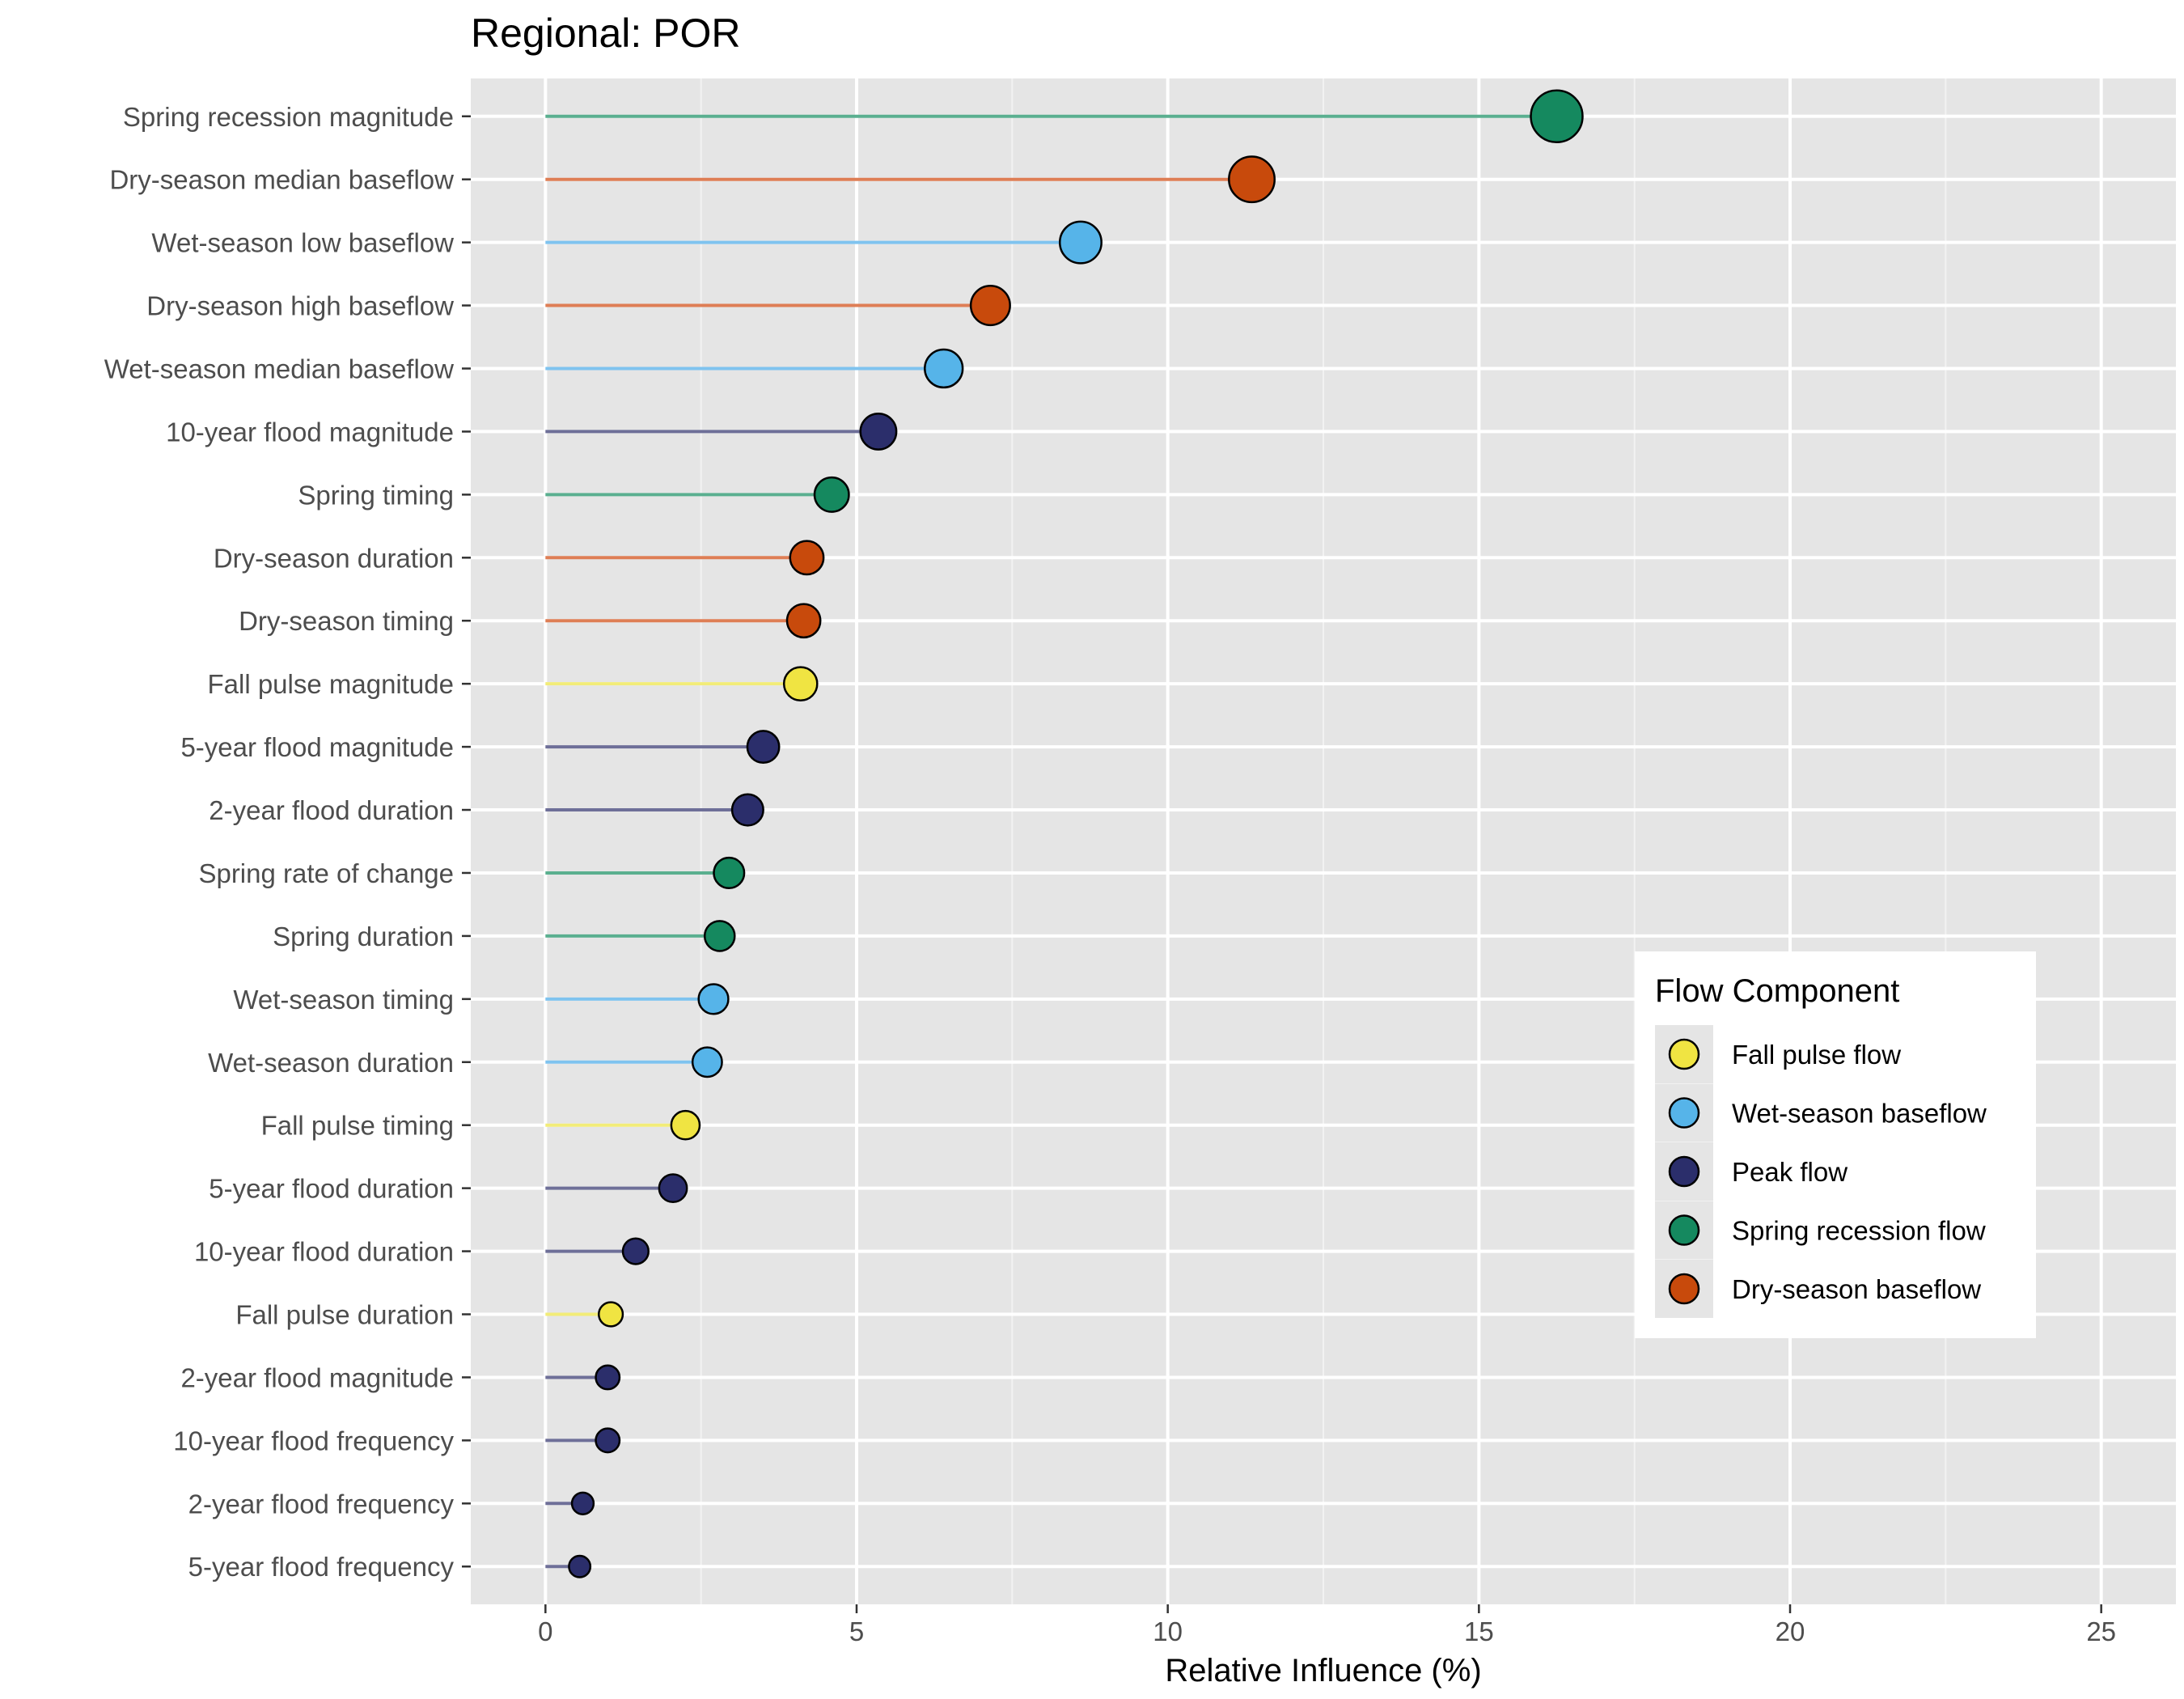 The height and width of the screenshot is (1699, 2184). I want to click on legend-label: Dry-season baseflow, so click(1856, 1289).